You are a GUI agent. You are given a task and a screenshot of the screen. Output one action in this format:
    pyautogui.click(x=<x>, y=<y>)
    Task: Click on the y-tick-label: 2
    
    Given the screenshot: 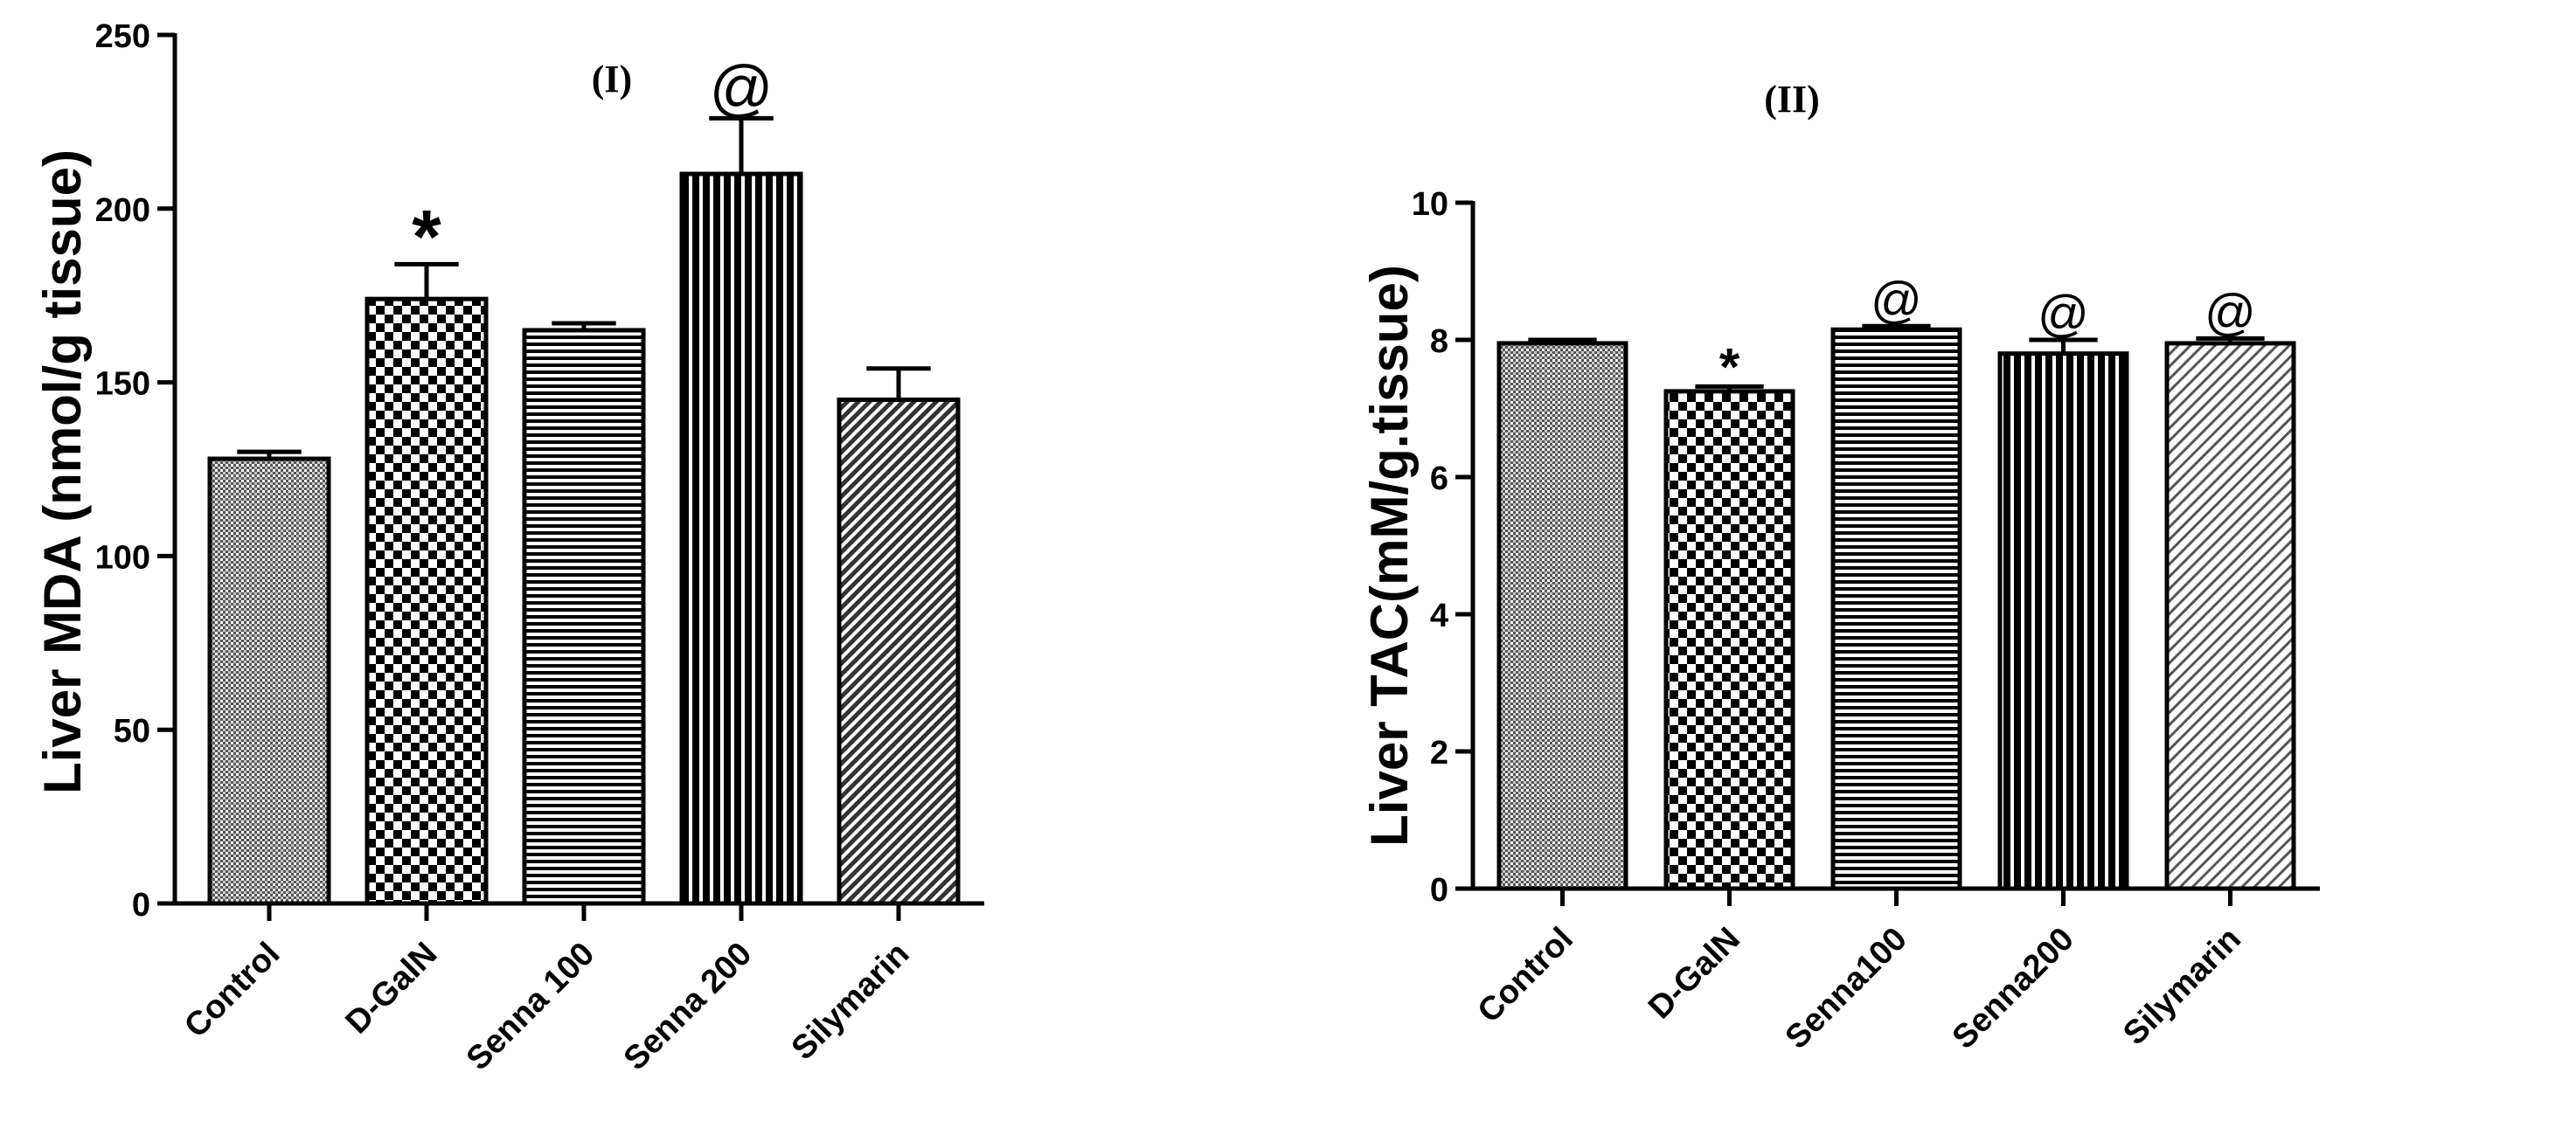 What is the action you would take?
    pyautogui.click(x=1439, y=753)
    